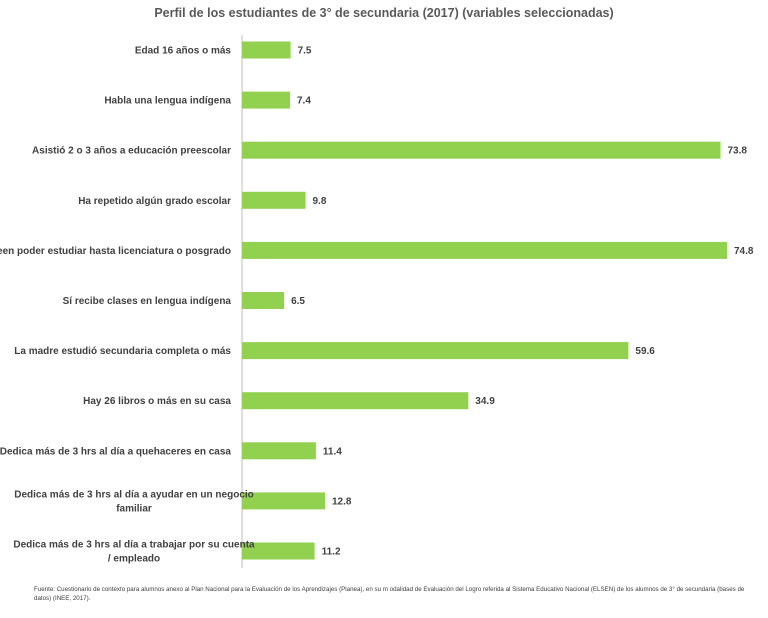  I want to click on category-label-7-line-0: Hay 26 libros o más en su casa, so click(157, 401).